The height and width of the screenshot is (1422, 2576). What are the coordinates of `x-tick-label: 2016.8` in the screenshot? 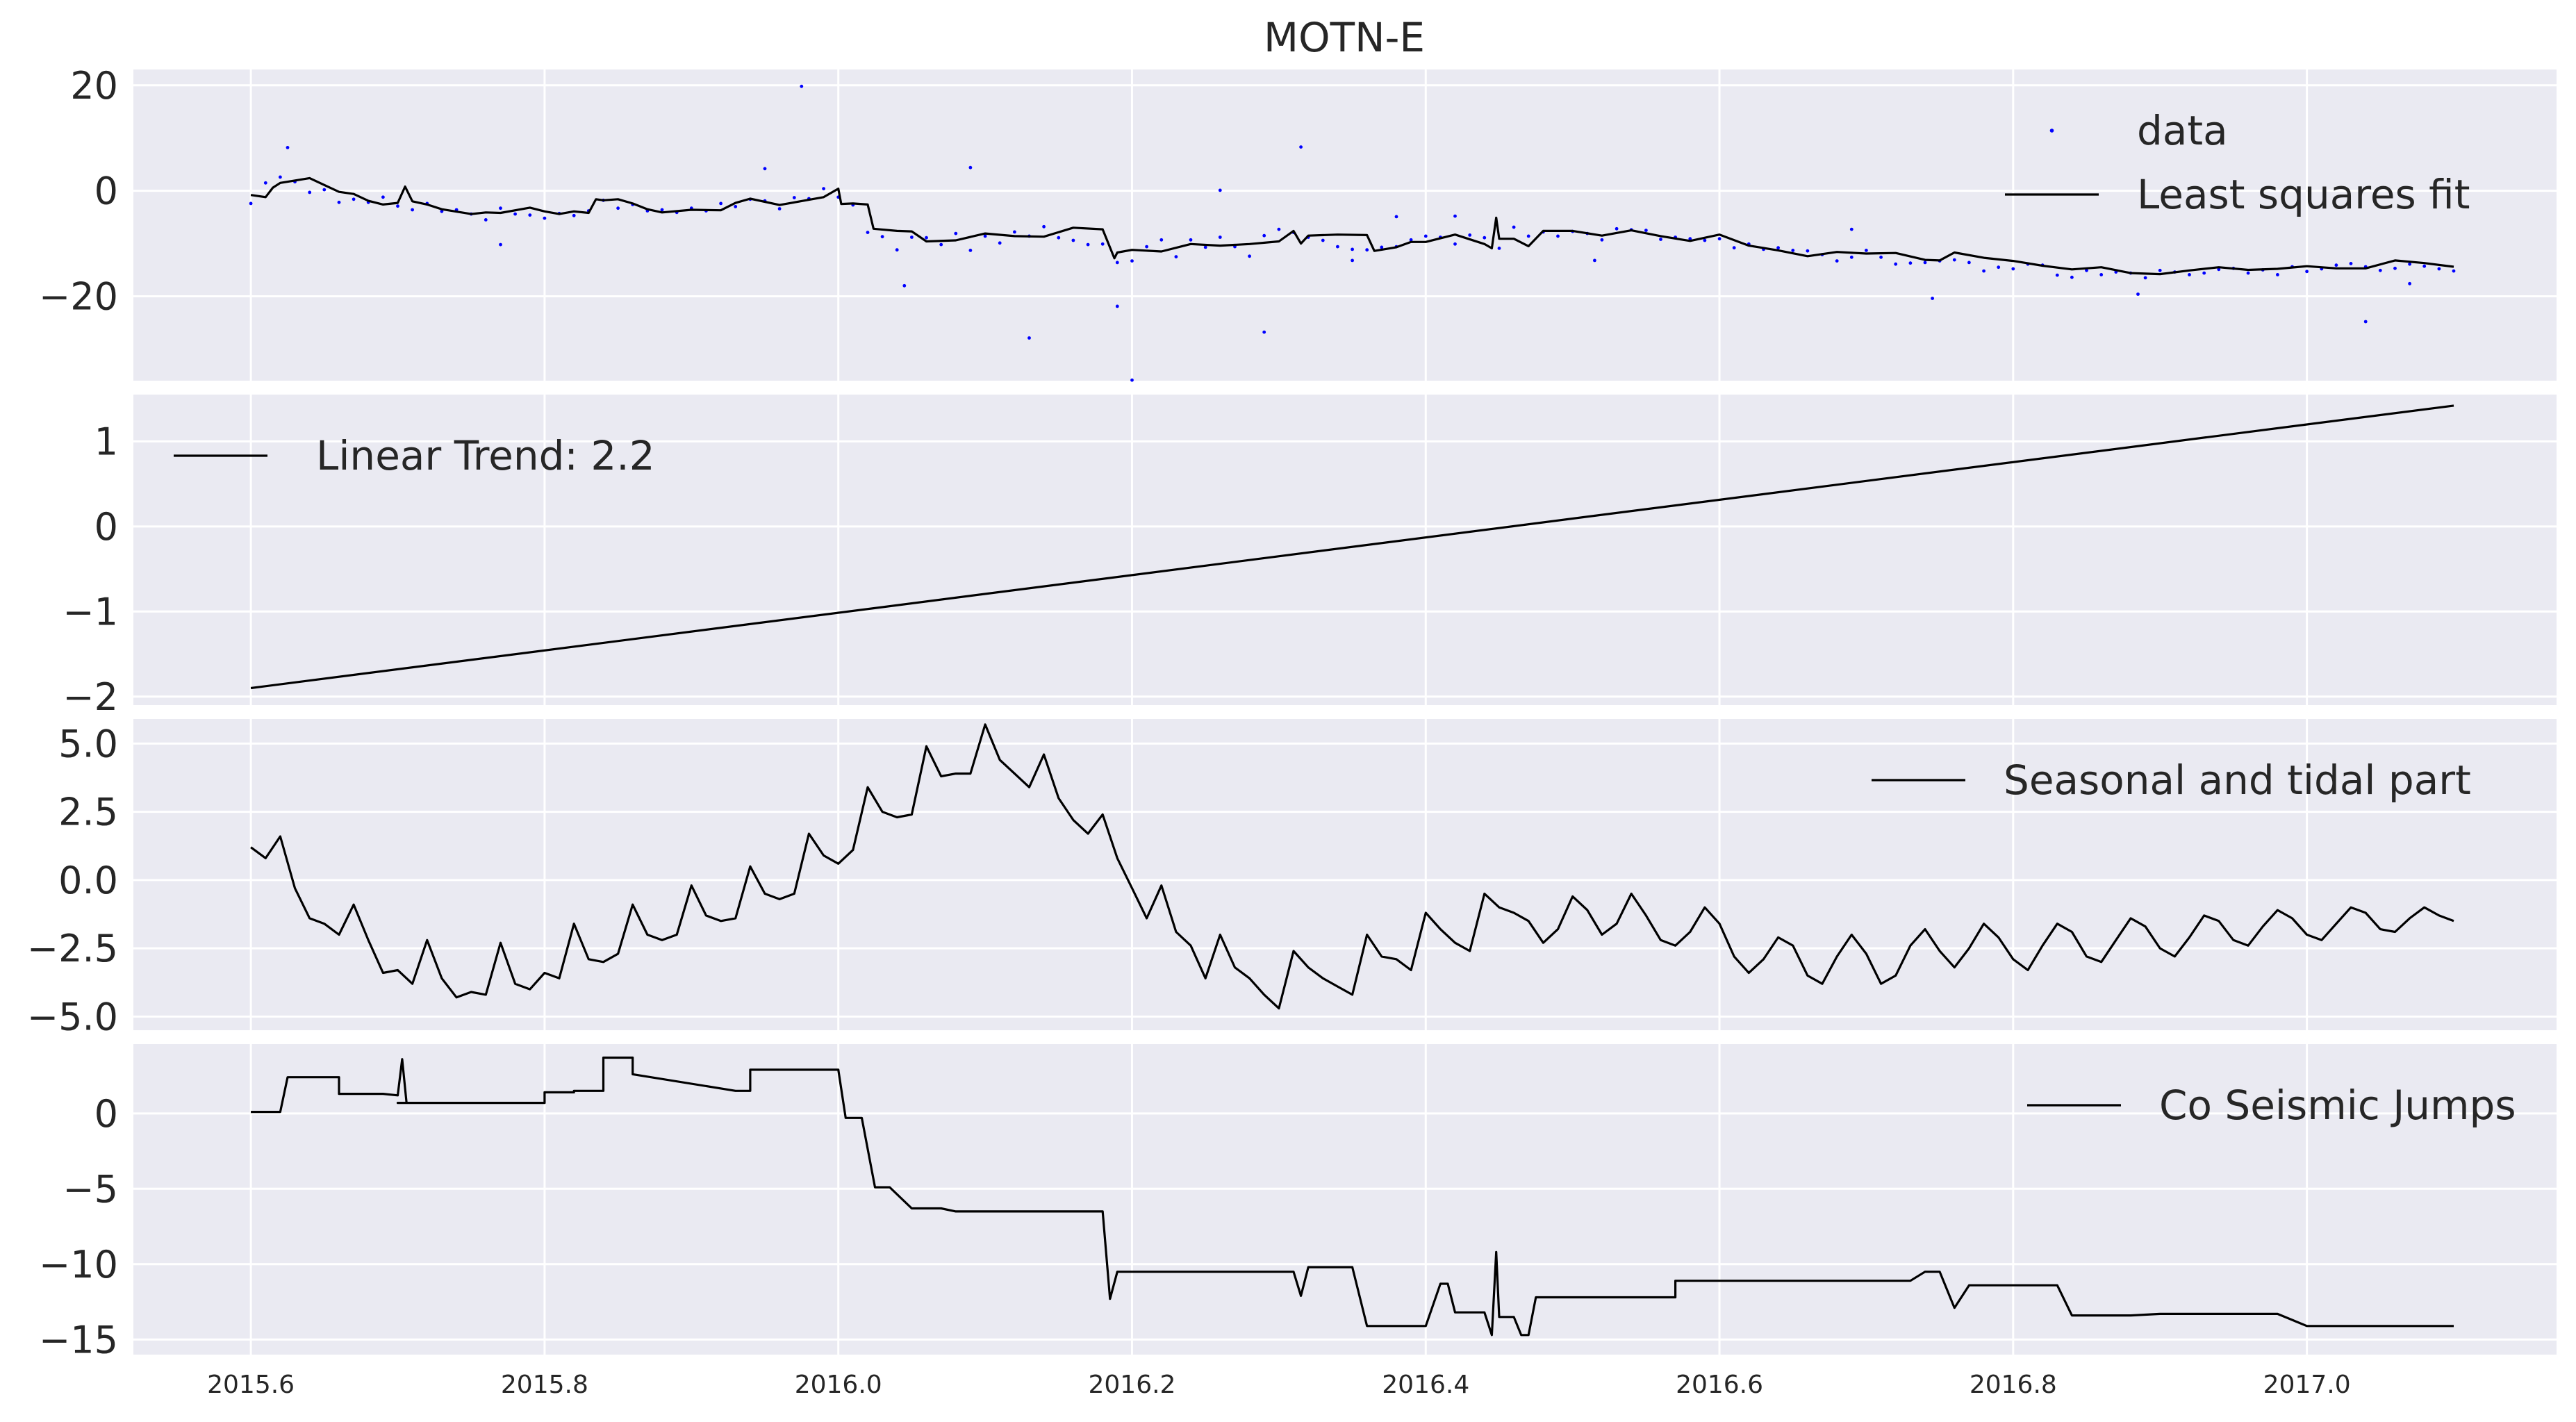 It's located at (2014, 1385).